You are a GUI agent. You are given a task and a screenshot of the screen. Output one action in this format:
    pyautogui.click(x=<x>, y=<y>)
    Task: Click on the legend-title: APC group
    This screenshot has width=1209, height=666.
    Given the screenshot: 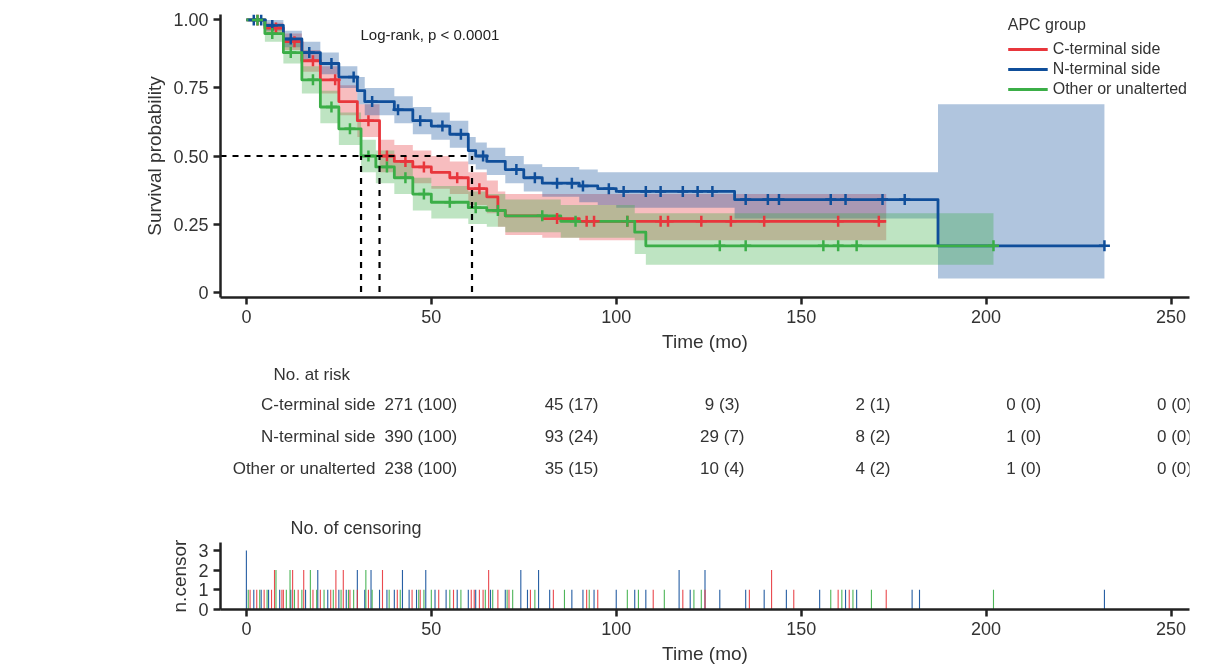 What is the action you would take?
    pyautogui.click(x=1047, y=25)
    